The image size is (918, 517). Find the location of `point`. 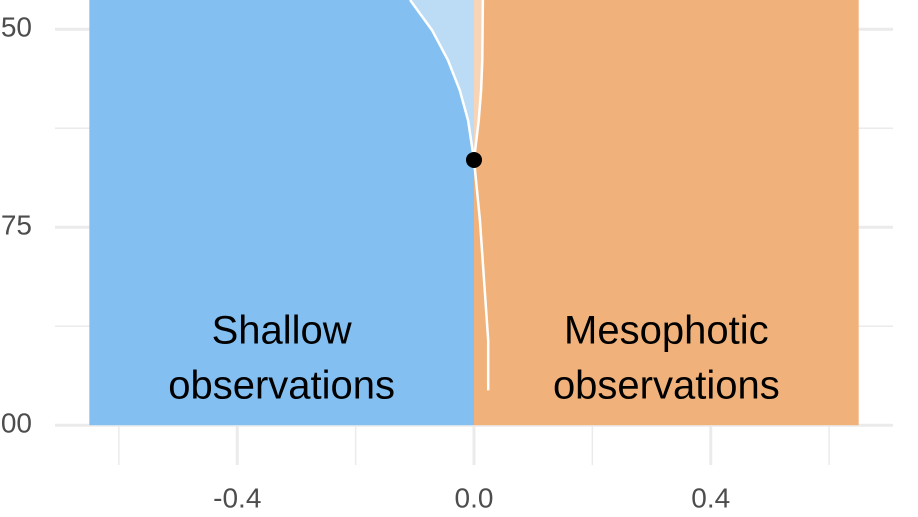

point is located at coordinates (474, 159).